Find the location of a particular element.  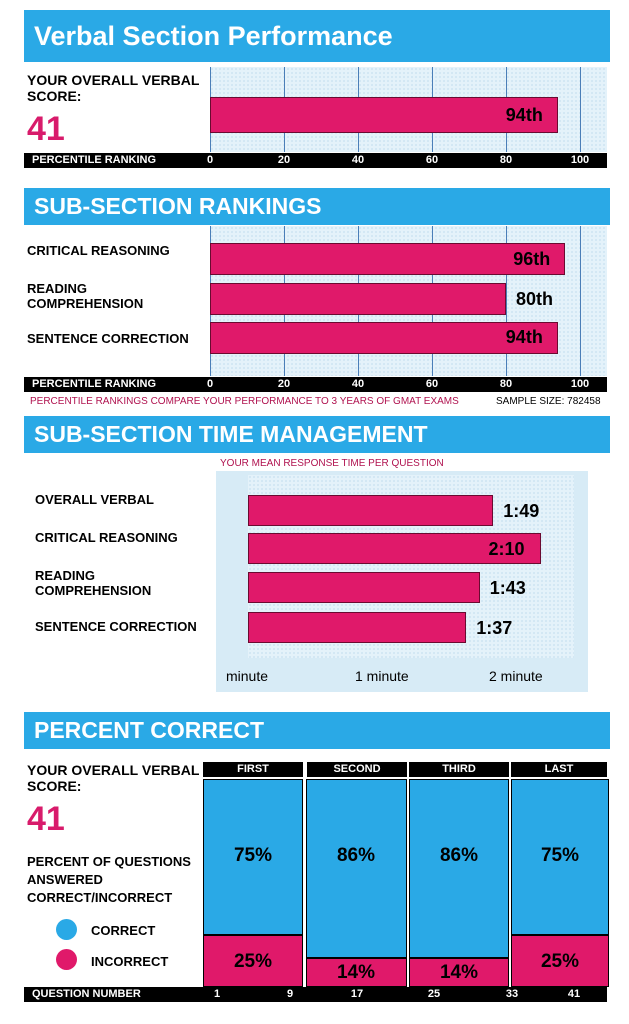

col-last-incorrect-label: 25% is located at coordinates (560, 961).